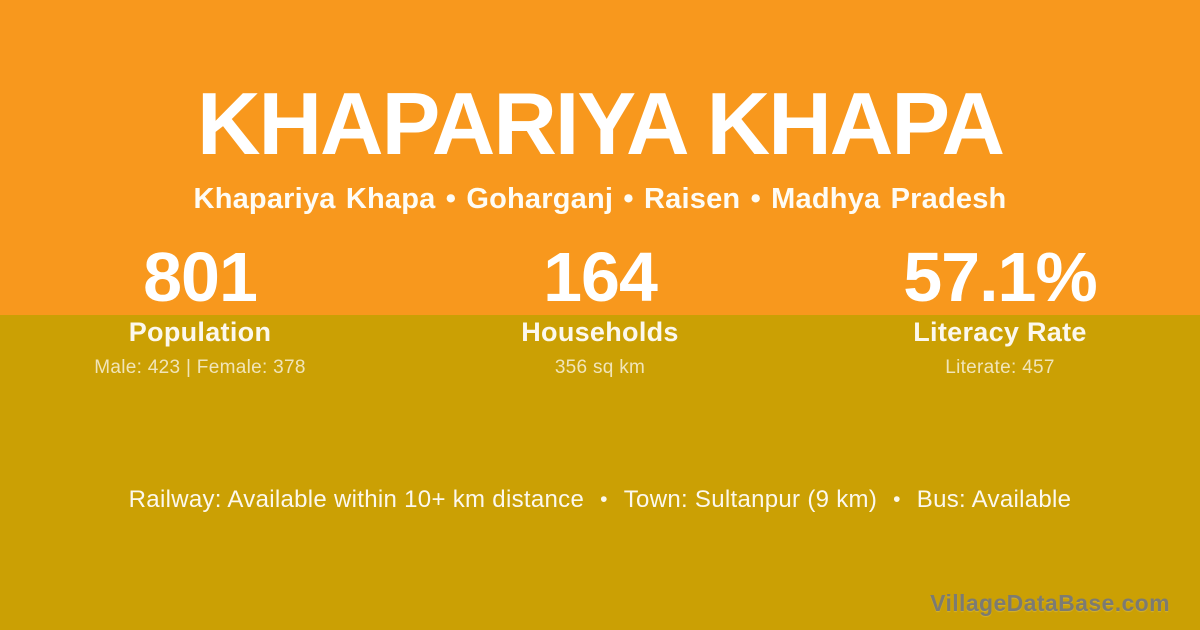  I want to click on bus-info: Bus: Available, so click(994, 499).